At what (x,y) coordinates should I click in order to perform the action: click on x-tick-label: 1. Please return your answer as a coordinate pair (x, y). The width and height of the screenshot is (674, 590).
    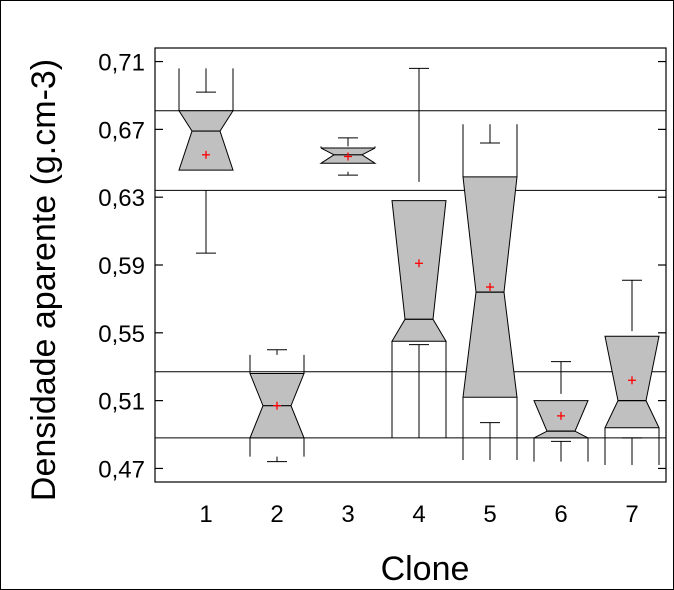
    Looking at the image, I should click on (205, 514).